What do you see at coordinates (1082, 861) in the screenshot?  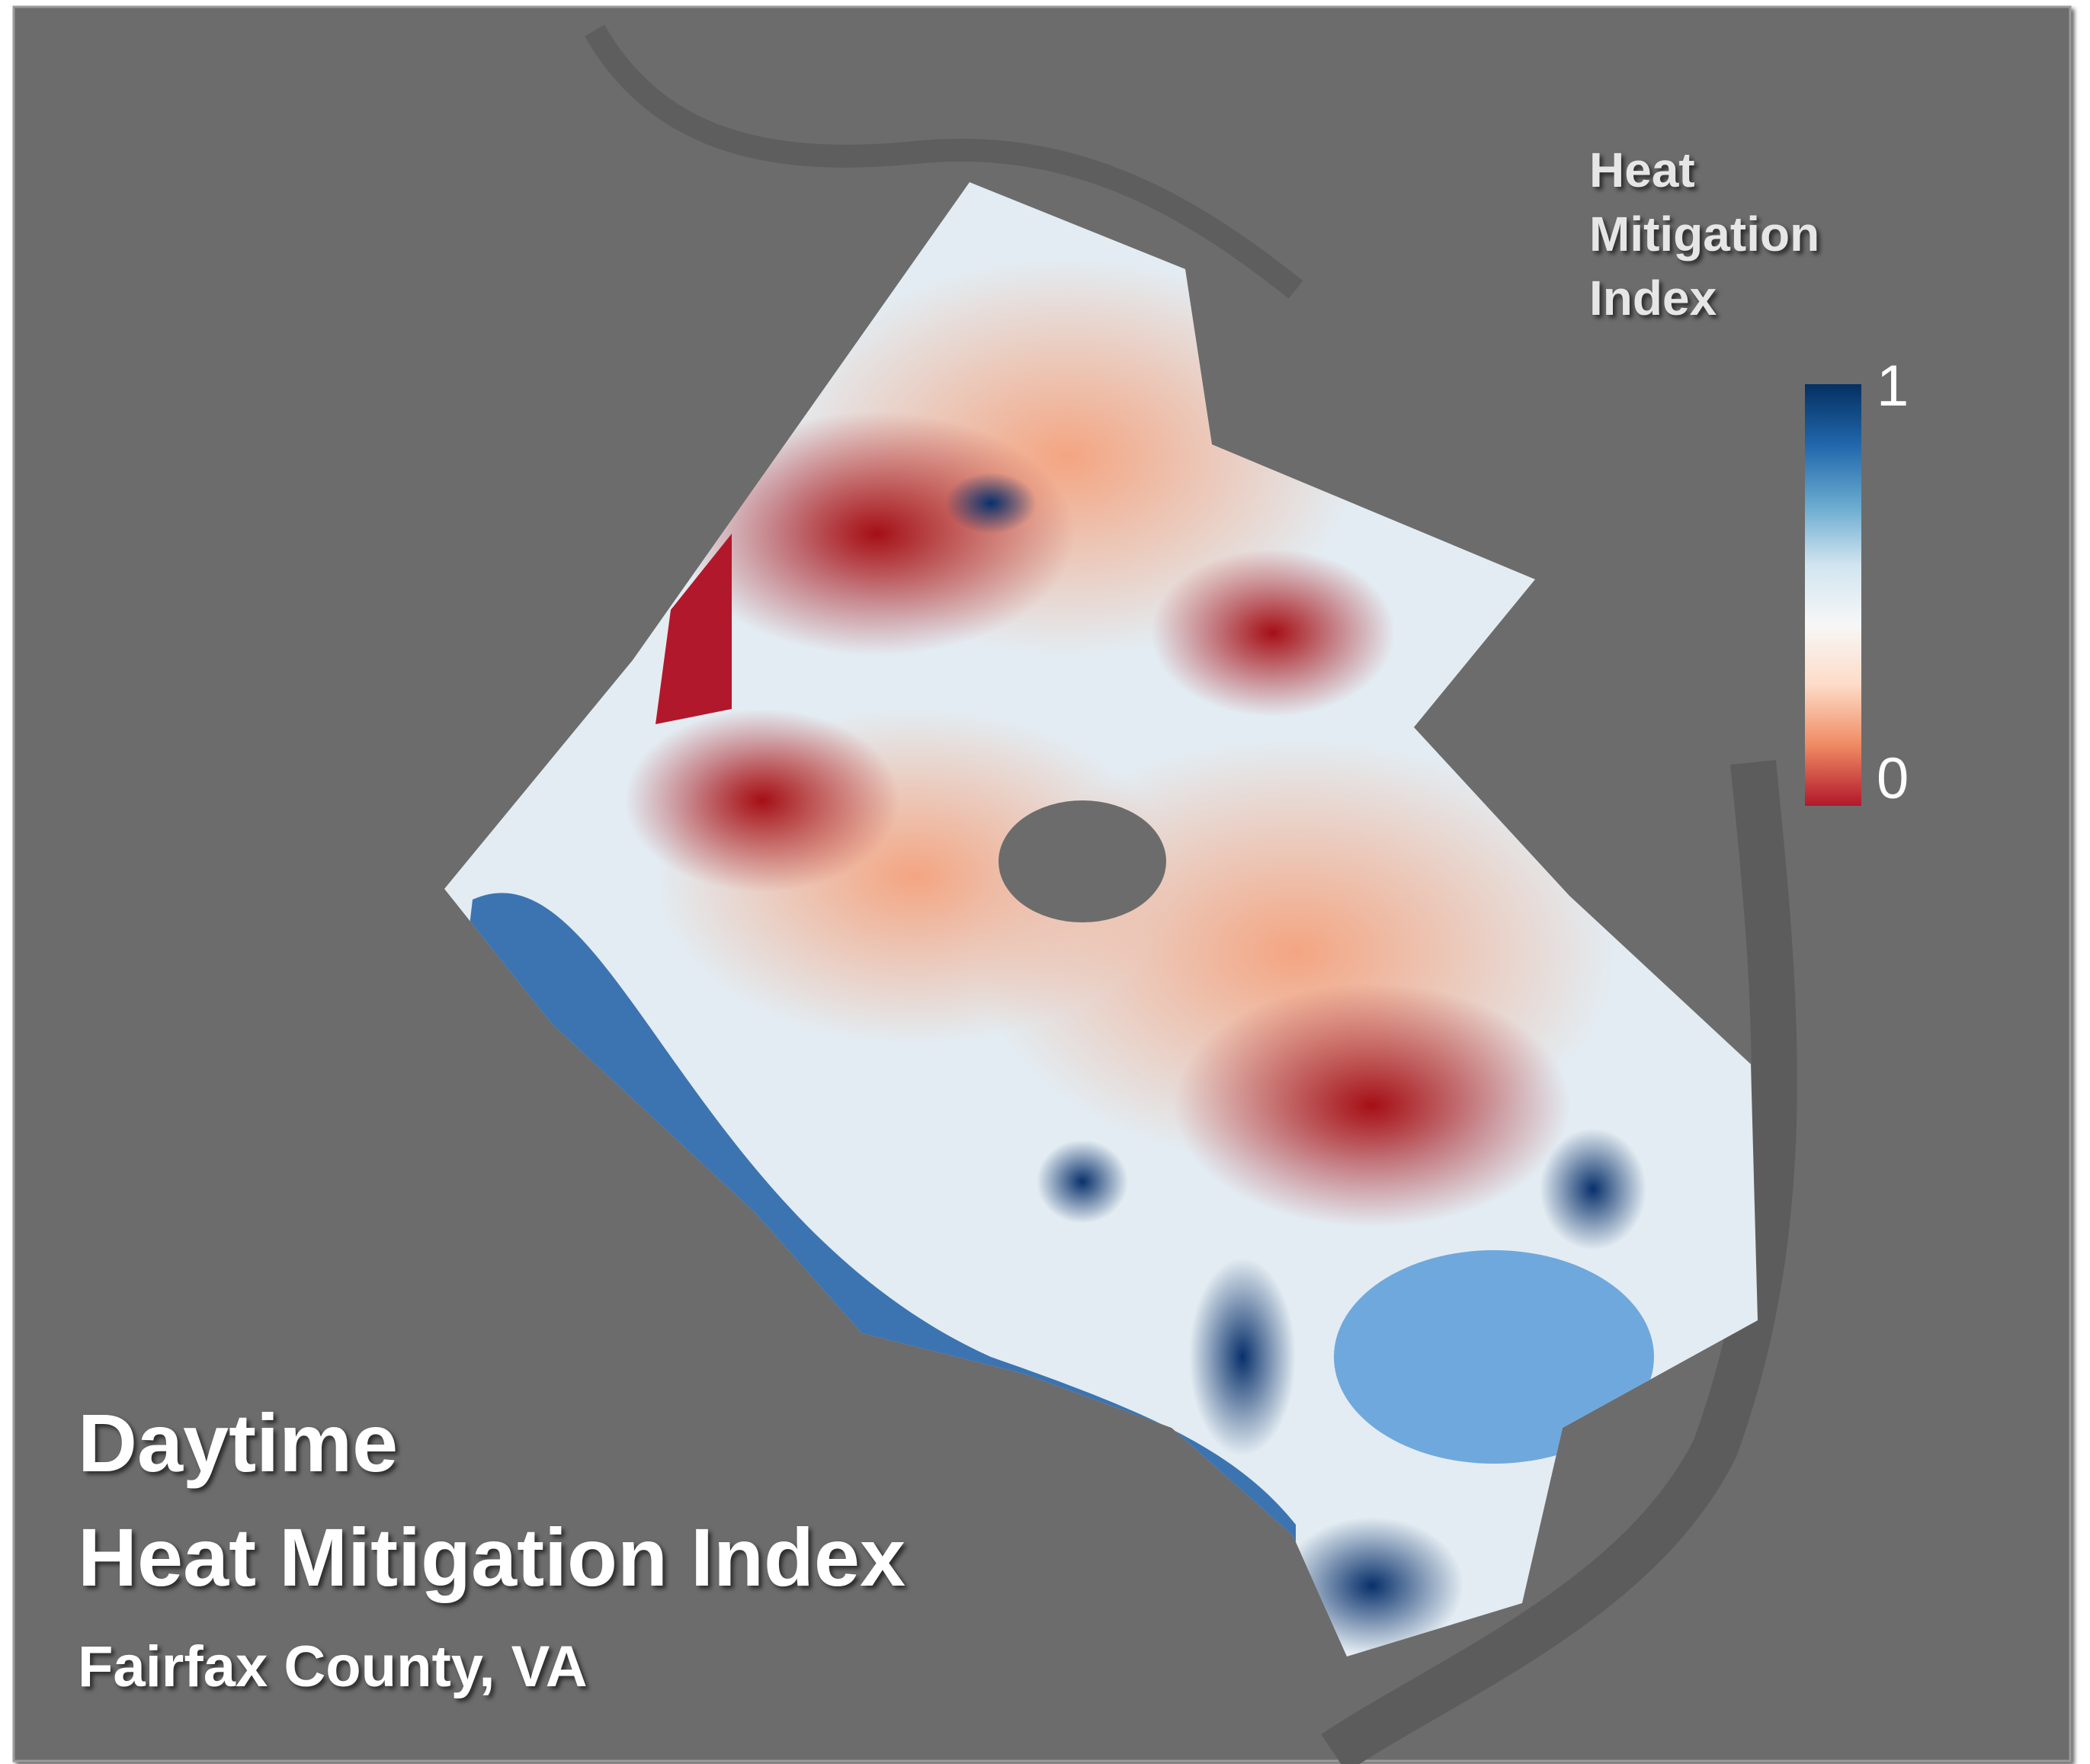 I see `non-county-area` at bounding box center [1082, 861].